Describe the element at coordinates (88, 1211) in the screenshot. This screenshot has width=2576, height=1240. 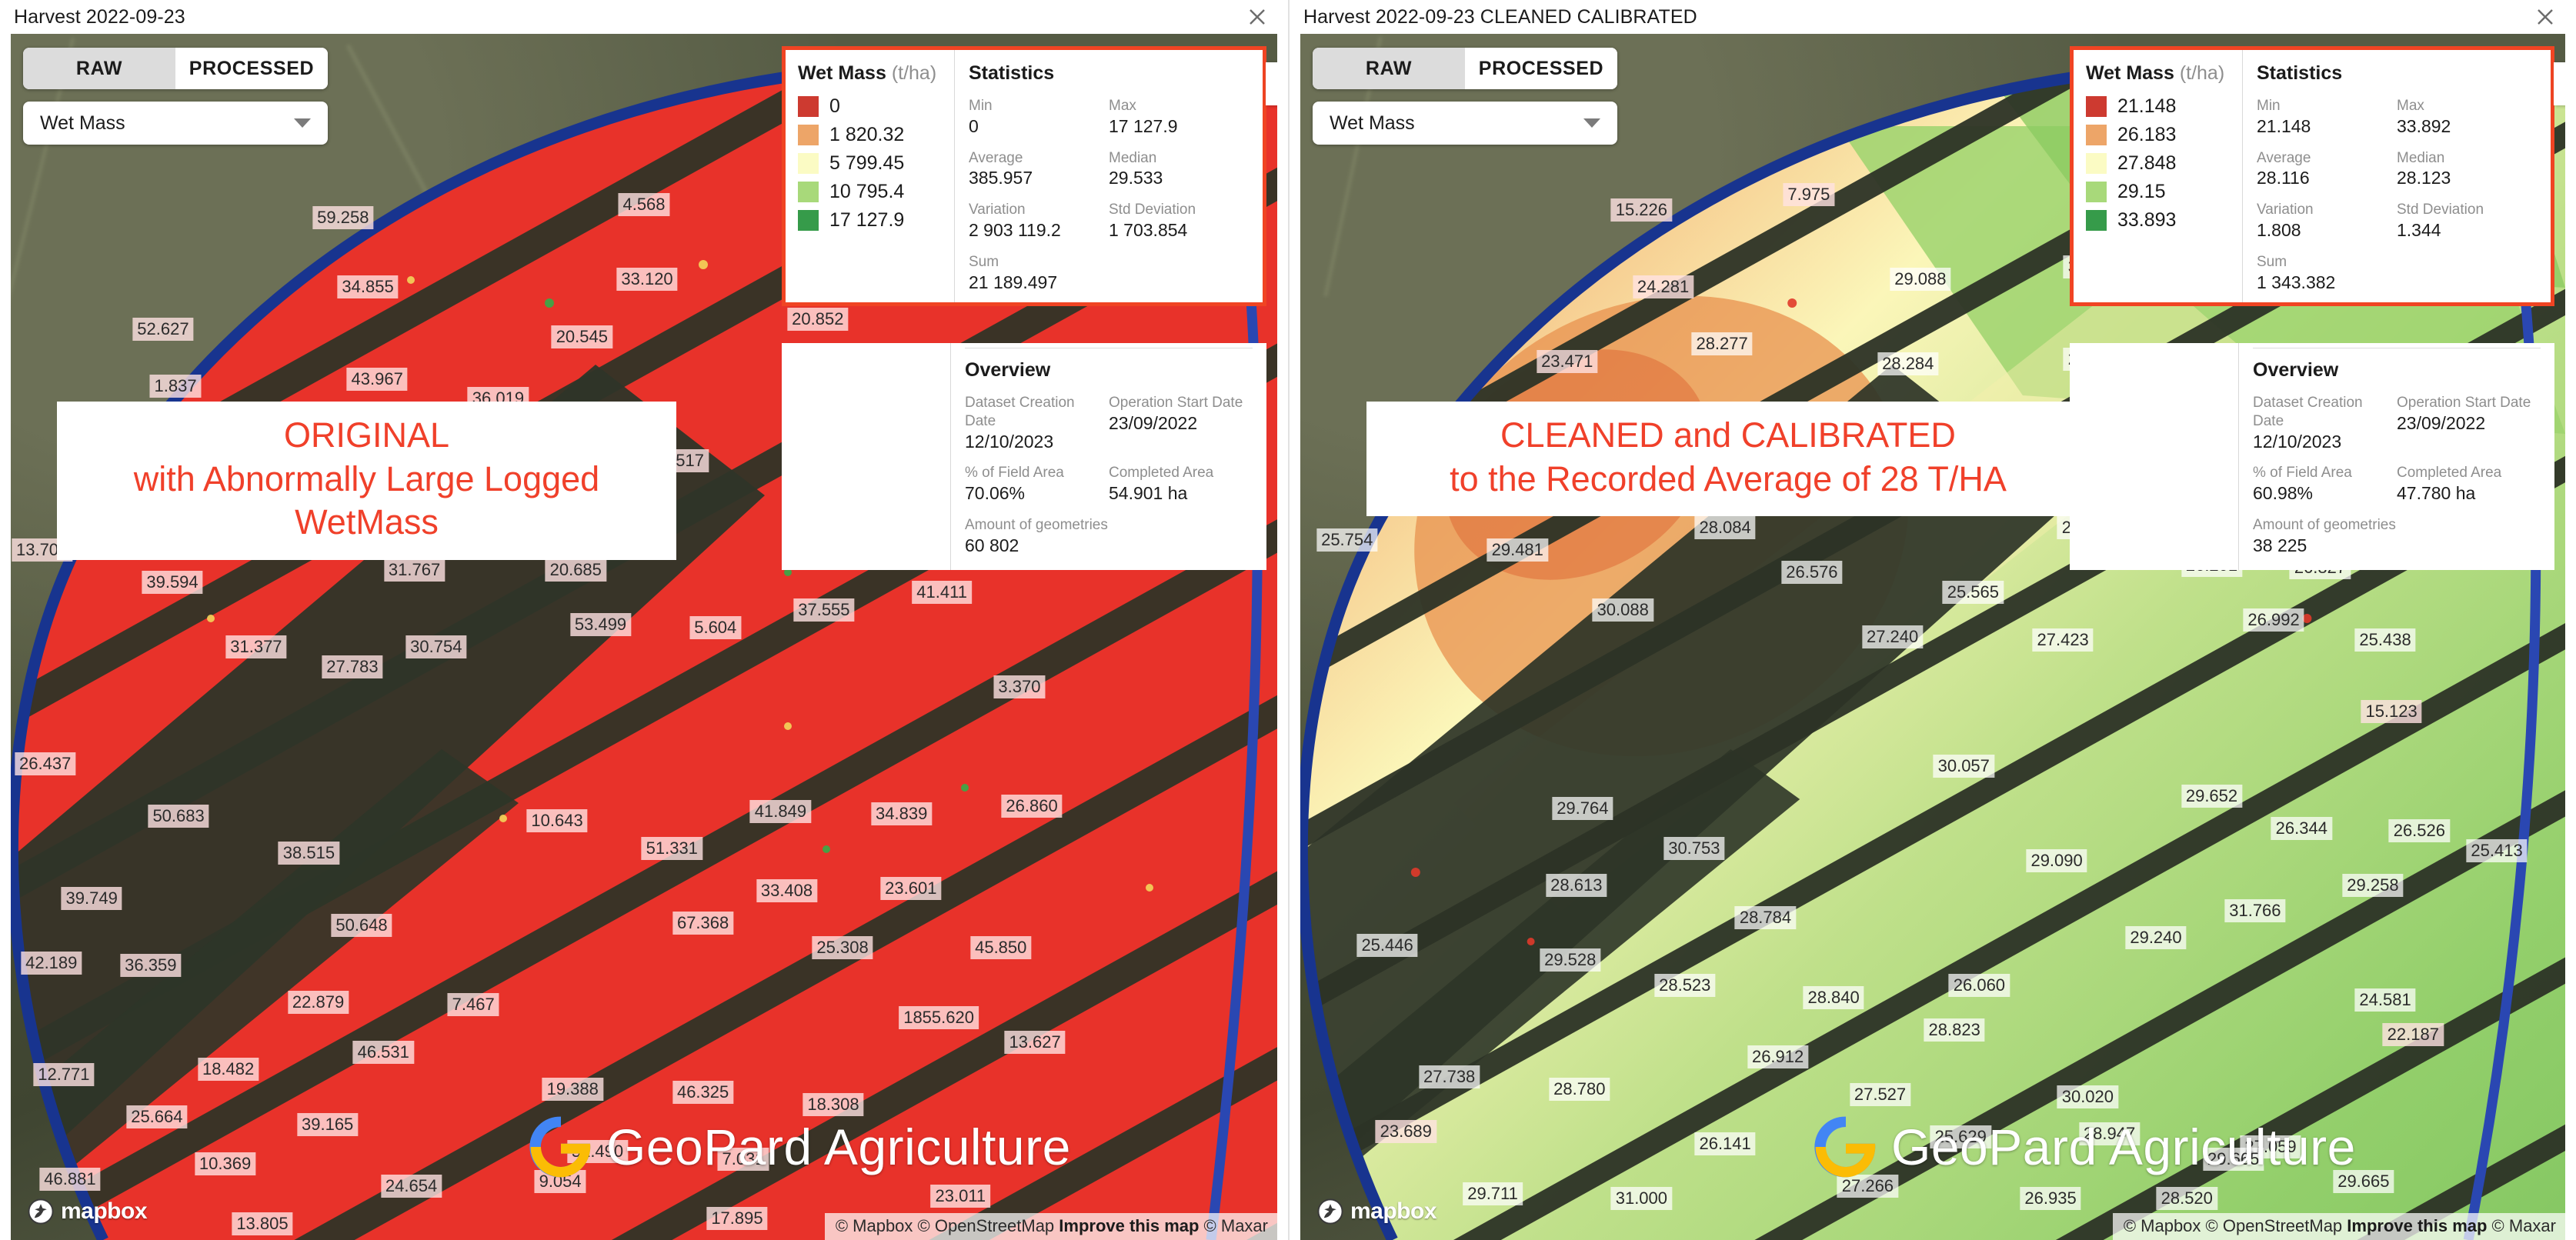
I see `mapbox-logo-left: mapbox` at that location.